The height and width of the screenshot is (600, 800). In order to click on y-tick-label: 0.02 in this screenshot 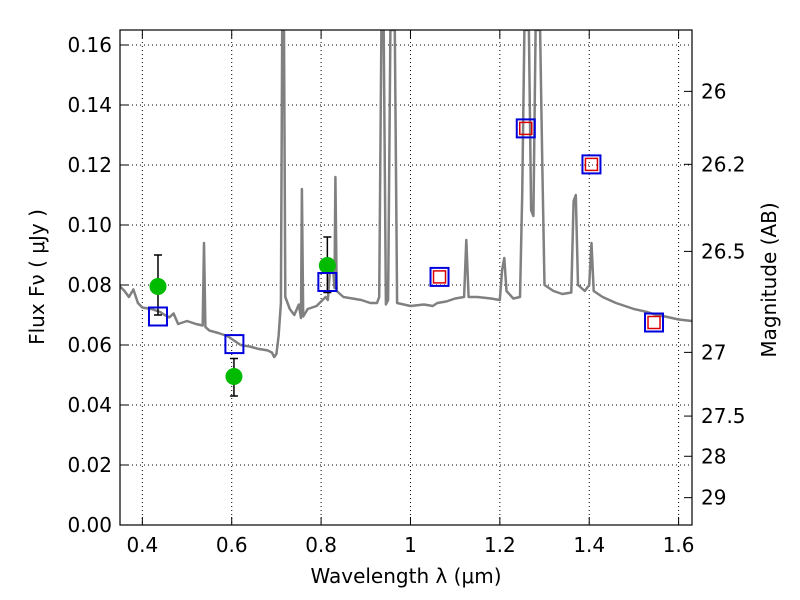, I will do `click(89, 465)`.